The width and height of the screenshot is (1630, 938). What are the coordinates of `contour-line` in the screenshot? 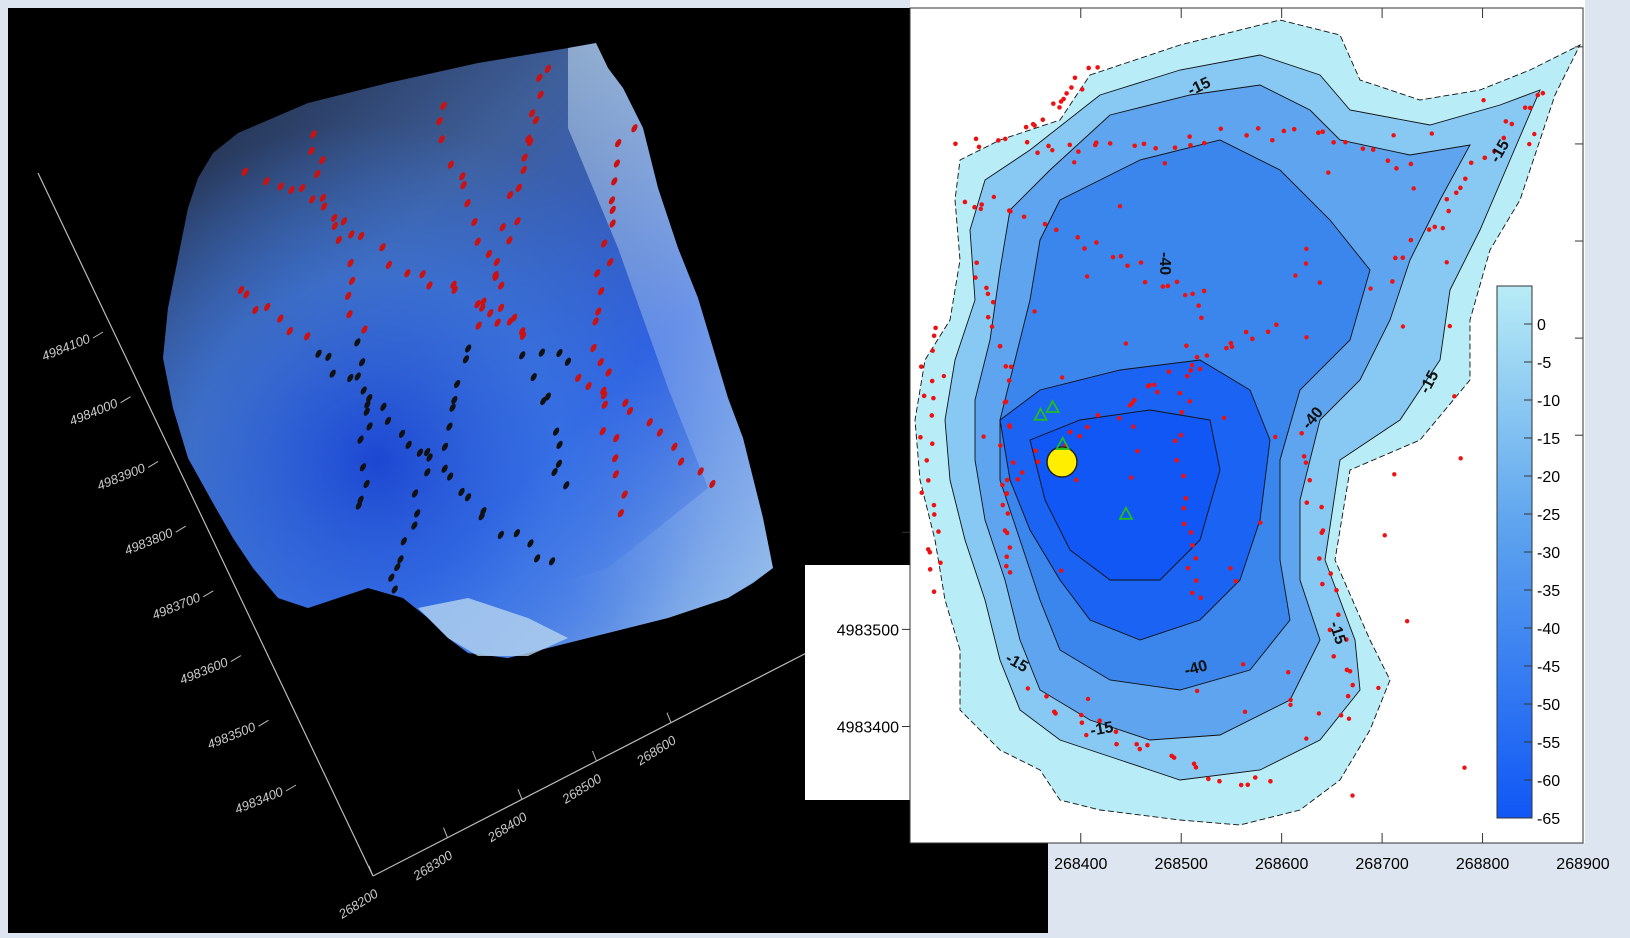 It's located at (1135, 500).